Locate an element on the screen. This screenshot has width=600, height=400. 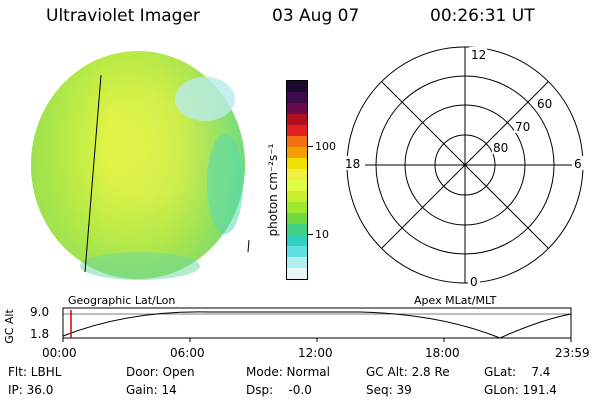
dsp-info: Dsp: -0.0 is located at coordinates (279, 390).